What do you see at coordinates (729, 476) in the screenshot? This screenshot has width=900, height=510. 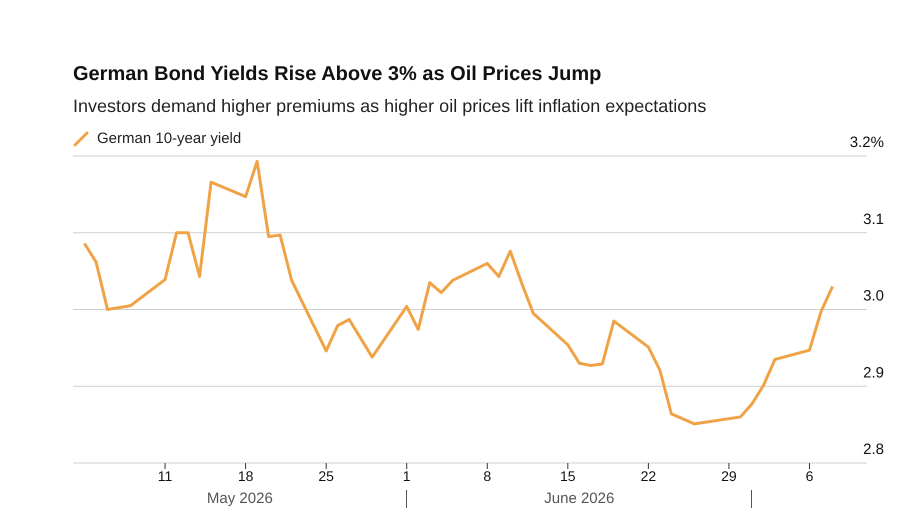 I see `x-tick-label: 29` at bounding box center [729, 476].